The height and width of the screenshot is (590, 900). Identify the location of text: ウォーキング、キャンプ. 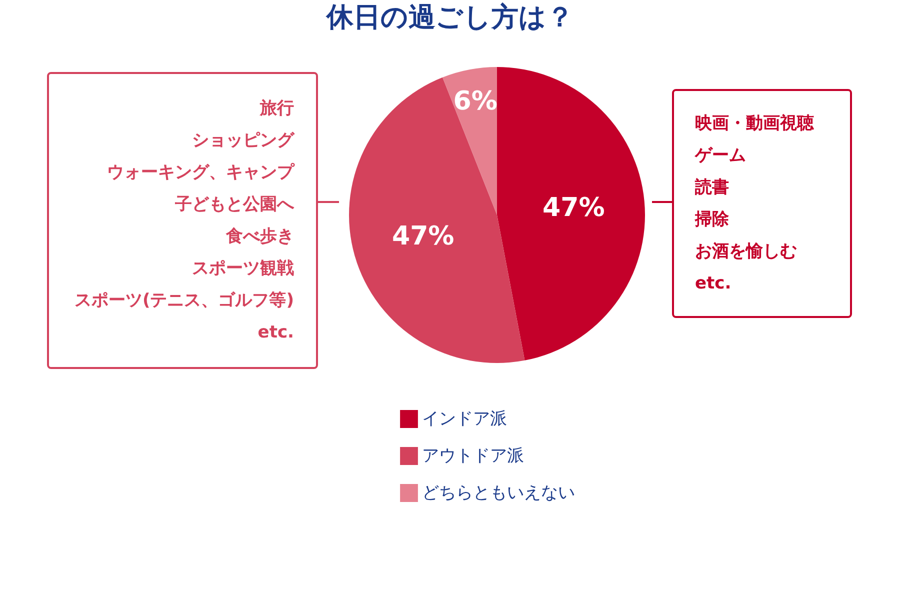
(201, 172).